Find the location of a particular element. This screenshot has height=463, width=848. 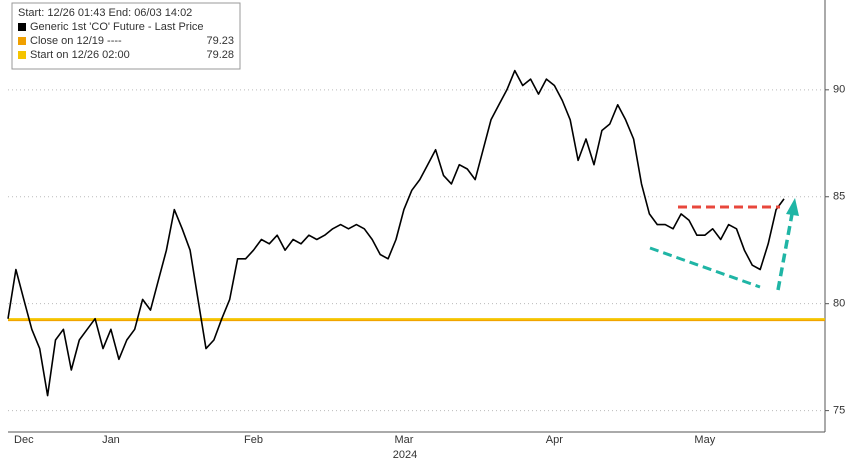

x-tick-label: Jan is located at coordinates (111, 440).